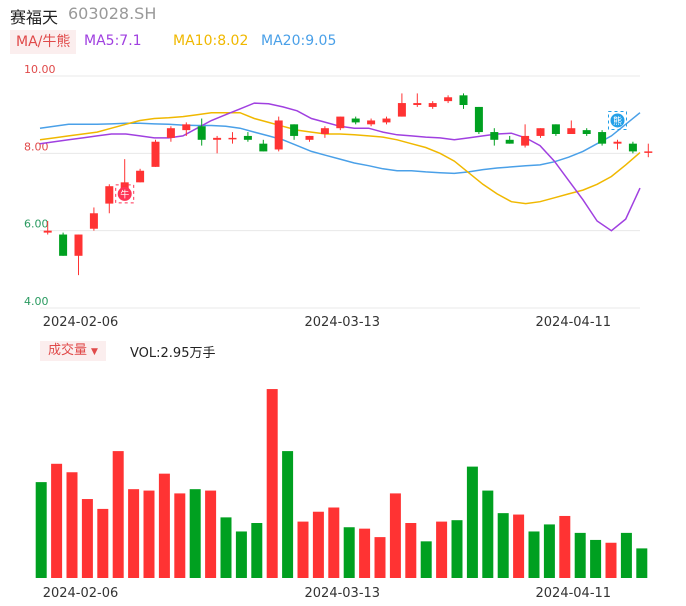 The height and width of the screenshot is (606, 686). Describe the element at coordinates (113, 41) in the screenshot. I see `ma5-legend: MA5:7.1` at that location.